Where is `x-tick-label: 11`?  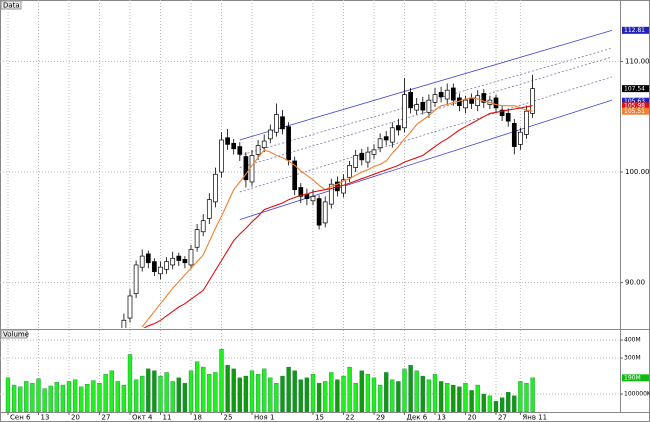
x-tick-label: 11 is located at coordinates (167, 418).